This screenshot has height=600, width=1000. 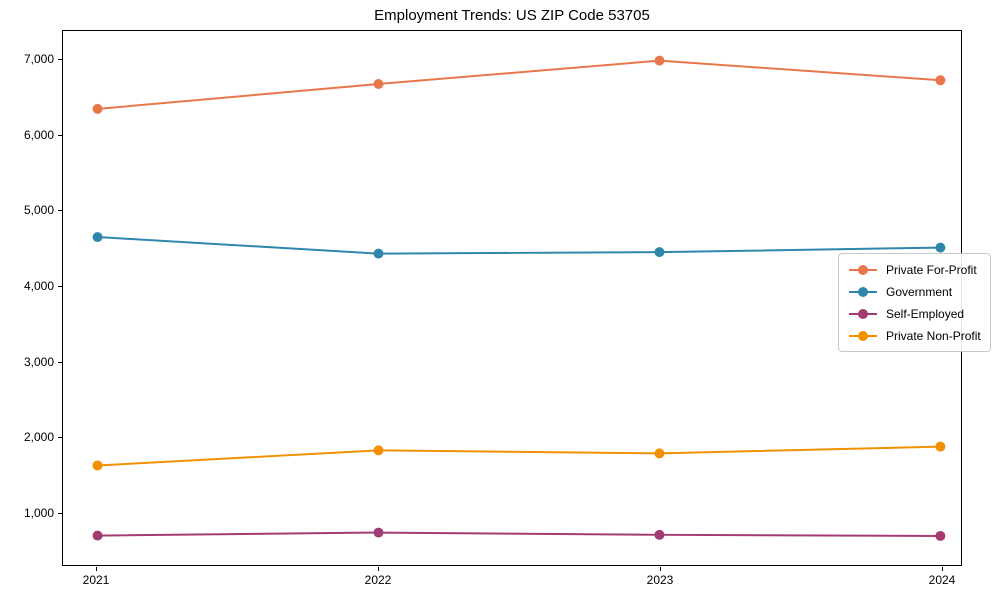 What do you see at coordinates (38, 134) in the screenshot?
I see `y-tick-label: 6,000` at bounding box center [38, 134].